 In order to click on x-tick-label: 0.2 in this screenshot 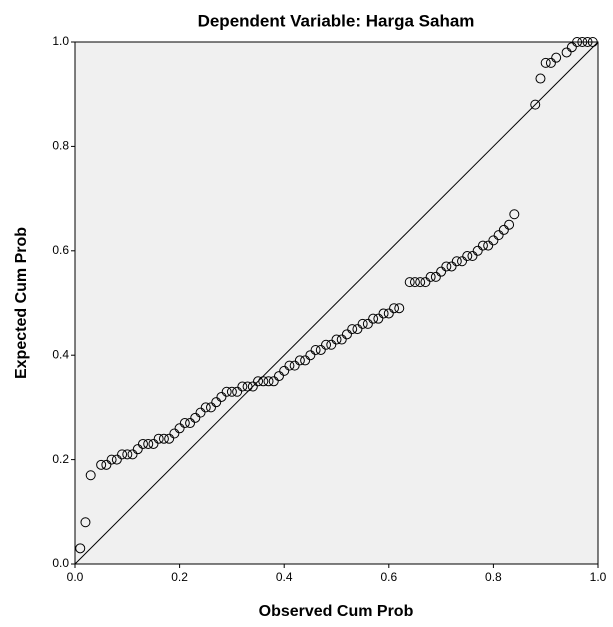, I will do `click(179, 577)`.